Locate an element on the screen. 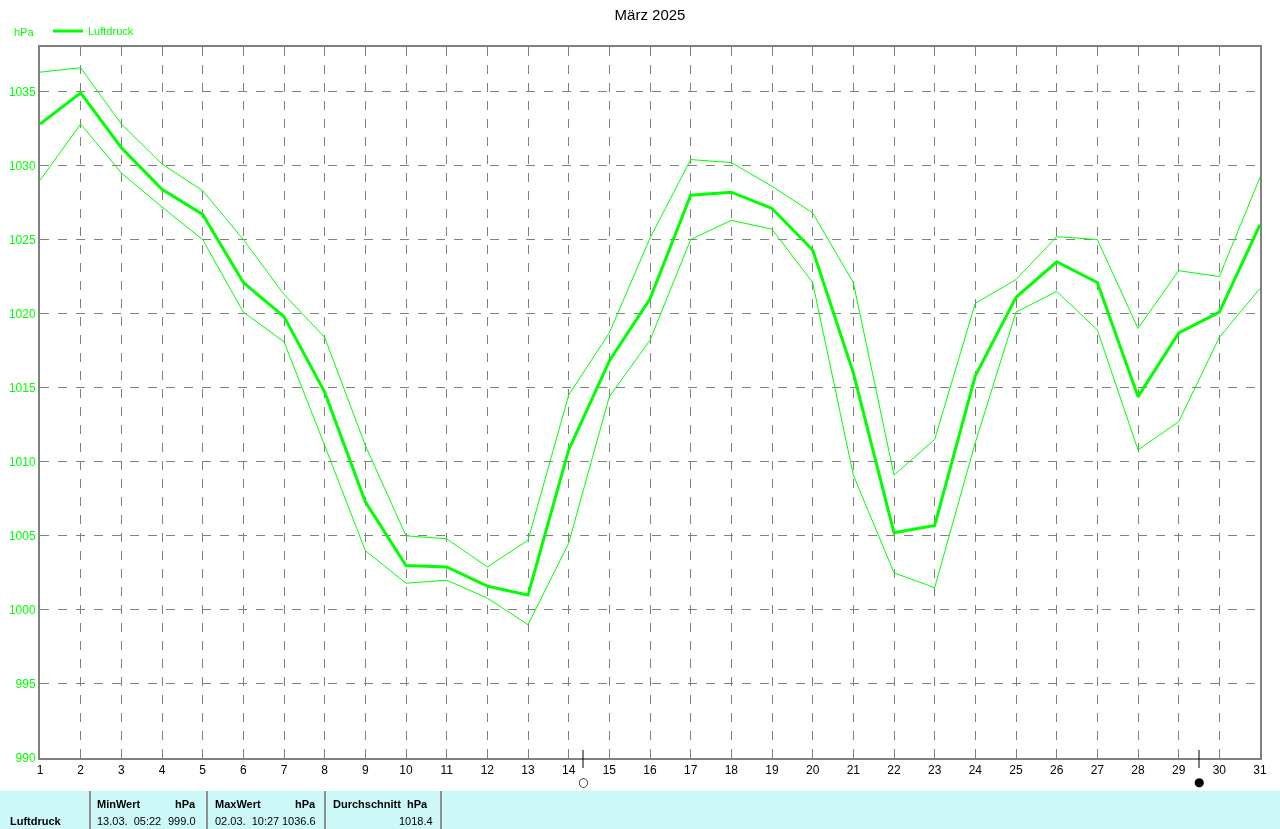  text: 02.03. 10:27 is located at coordinates (247, 821).